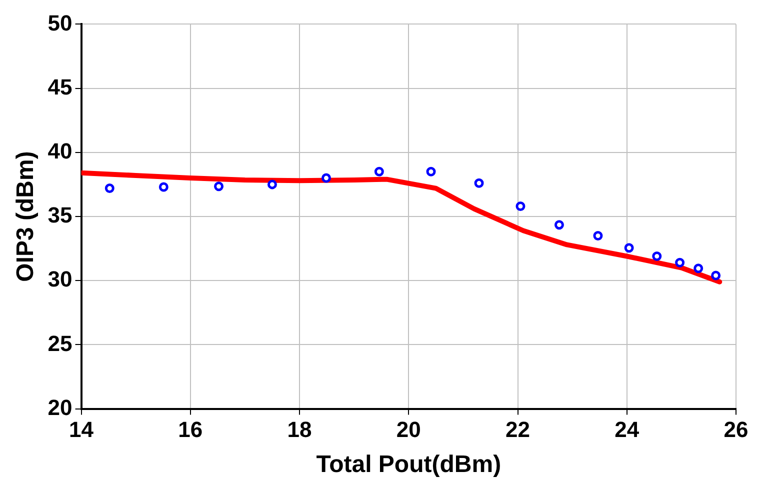  Describe the element at coordinates (26, 216) in the screenshot. I see `y-axis-title: OIP3 (dBm)` at that location.